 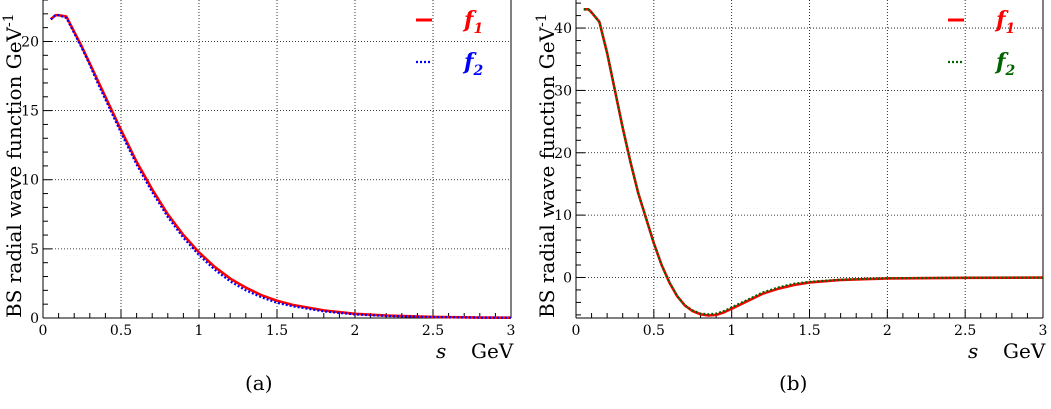 What do you see at coordinates (259, 383) in the screenshot?
I see `caption-a: (a)` at bounding box center [259, 383].